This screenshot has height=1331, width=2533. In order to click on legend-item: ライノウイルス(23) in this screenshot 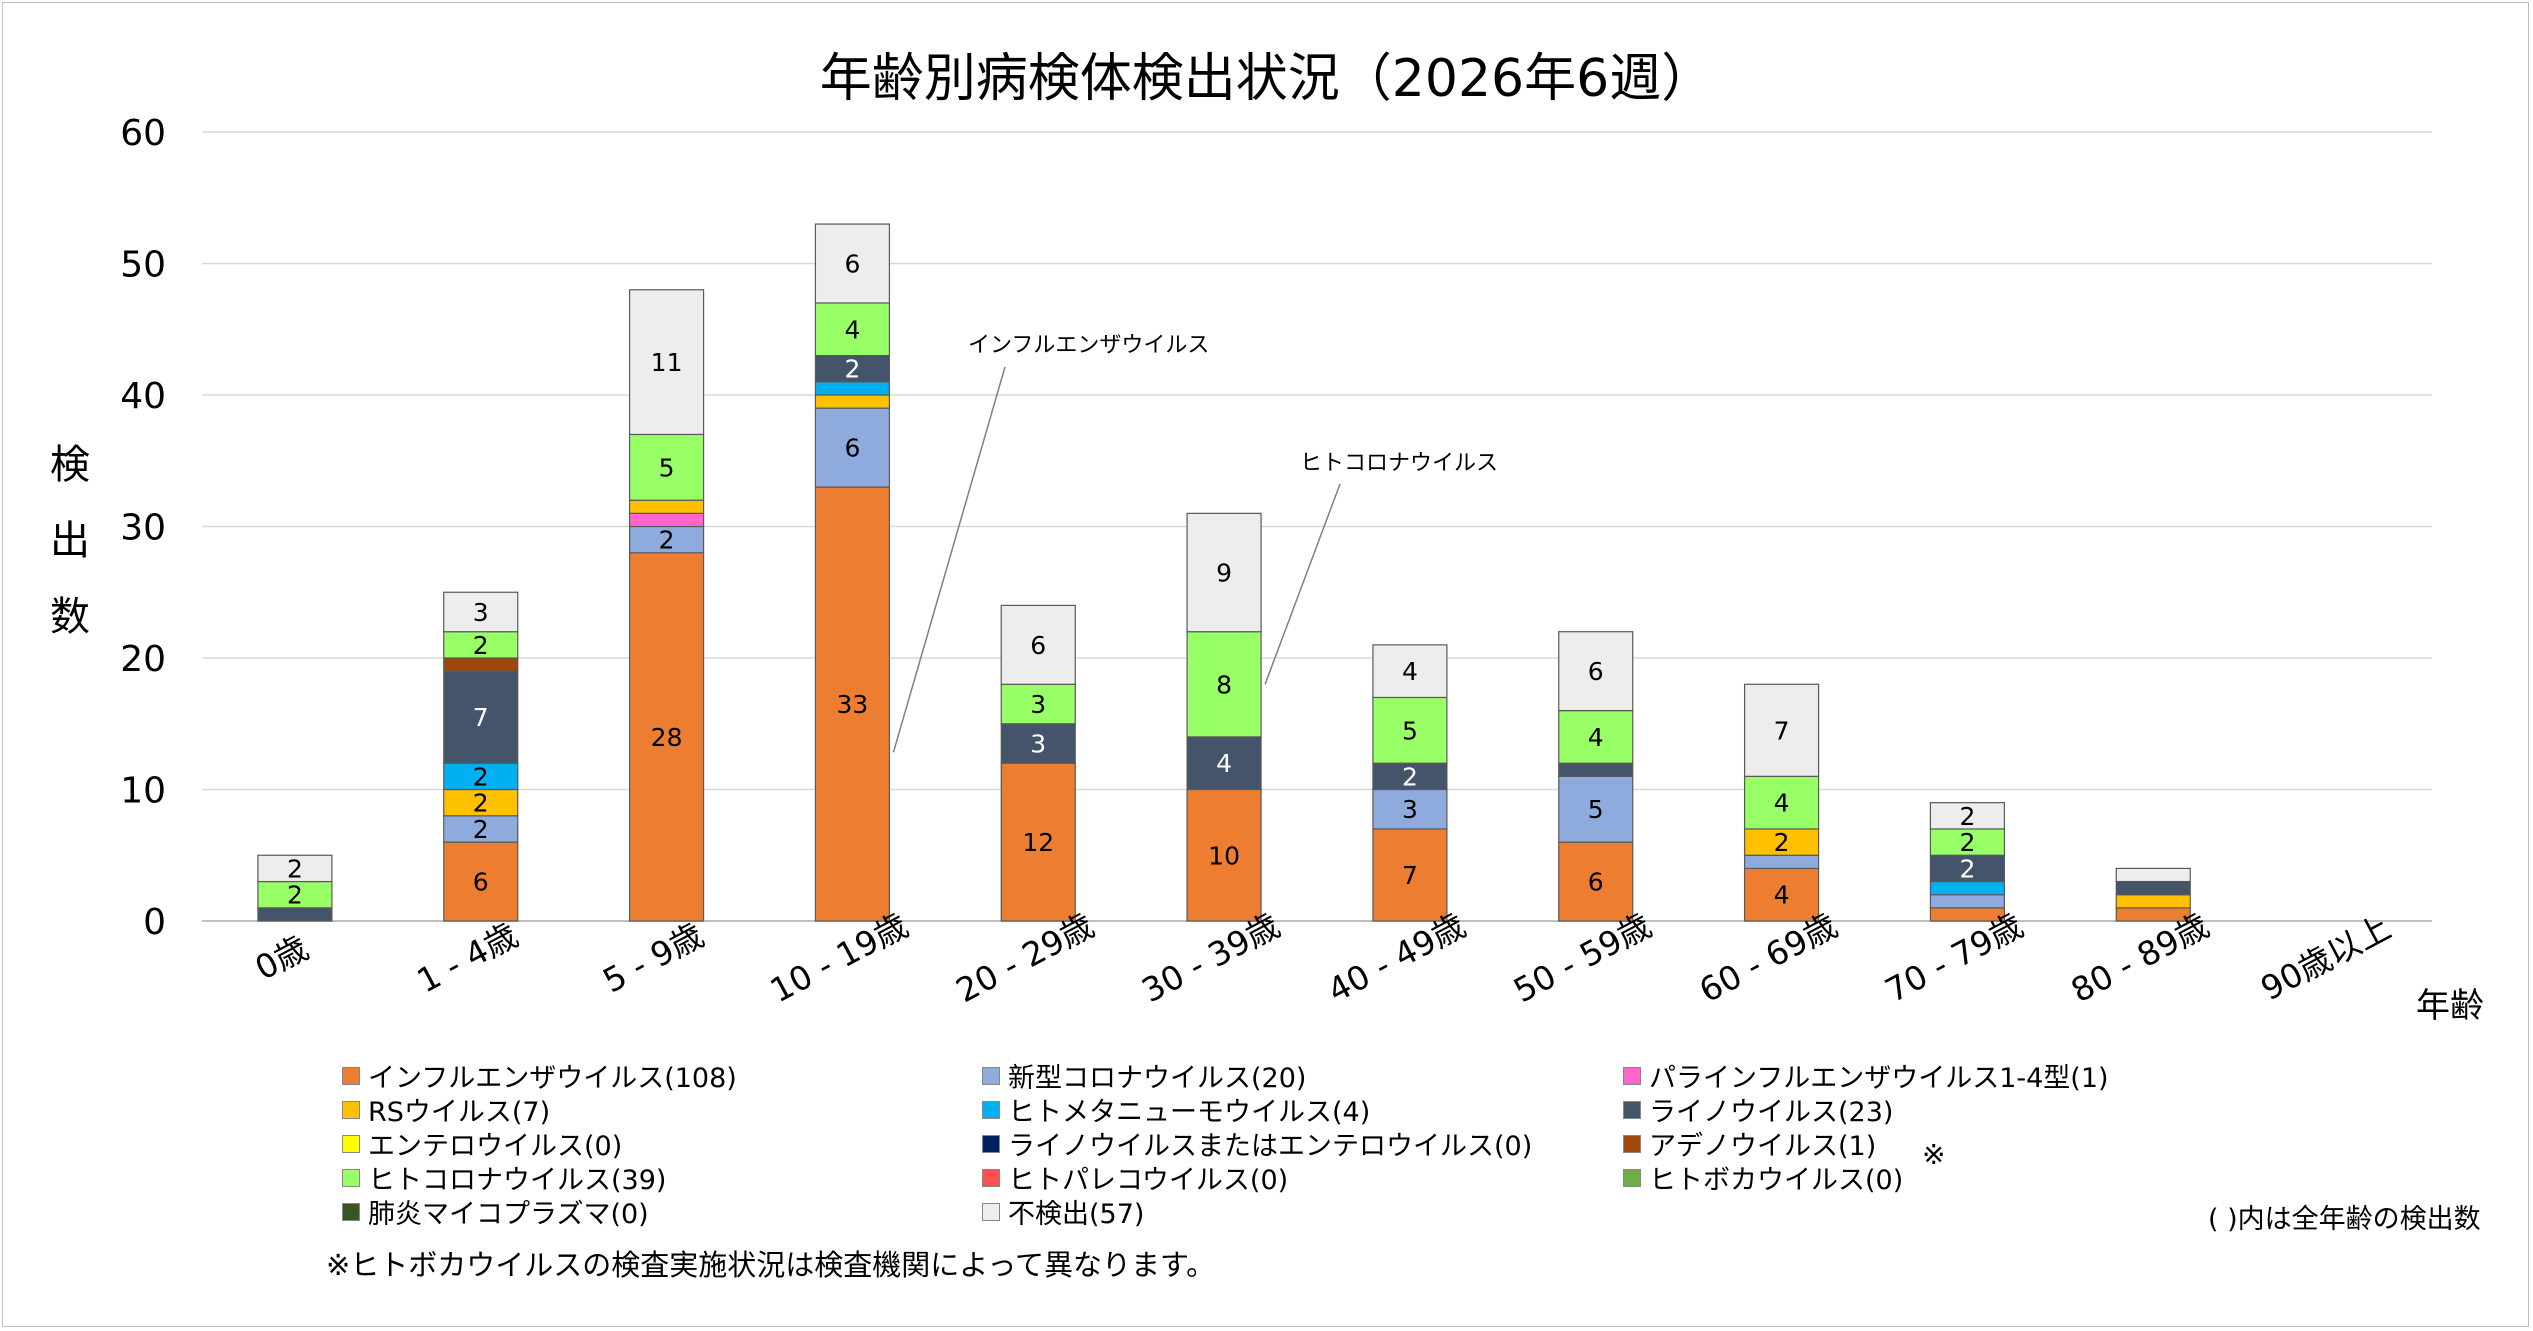, I will do `click(1758, 1109)`.